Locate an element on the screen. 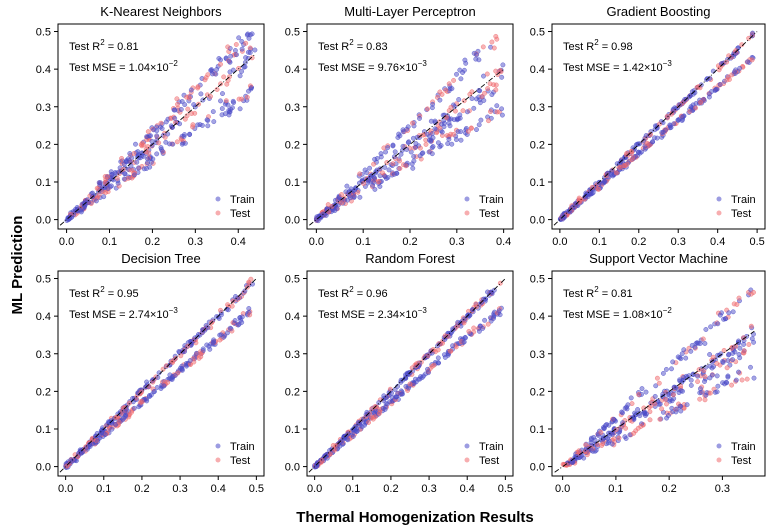 Image resolution: width=780 pixels, height=531 pixels. panel-title: Gradient Boosting is located at coordinates (658, 11).